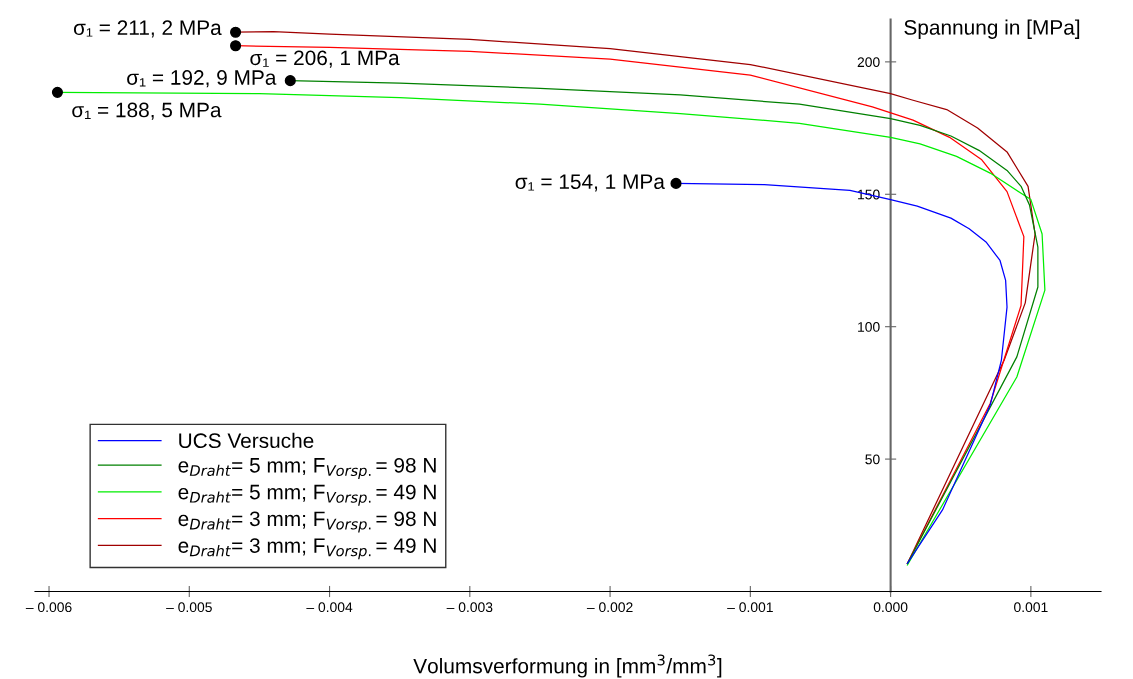 This screenshot has width=1133, height=679. Describe the element at coordinates (147, 29) in the screenshot. I see `annotation: σ₁ = 211, 2 MPa` at that location.